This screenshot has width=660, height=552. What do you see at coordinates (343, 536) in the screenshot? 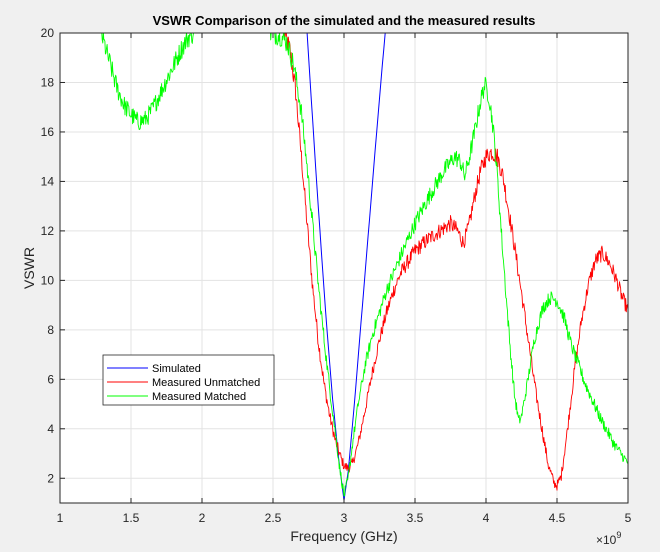
I see `x-axis-label: Frequency (GHz)` at bounding box center [343, 536].